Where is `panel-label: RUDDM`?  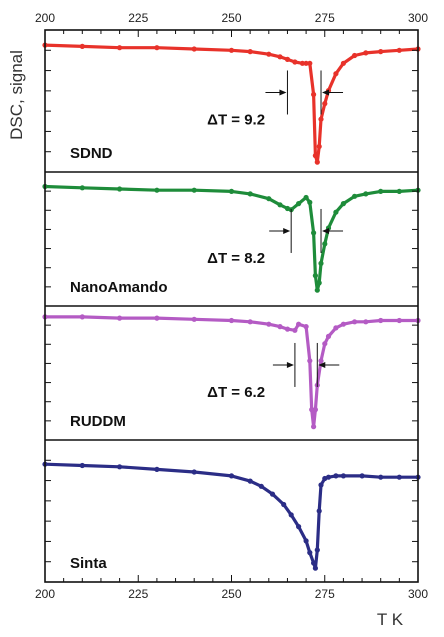
panel-label: RUDDM is located at coordinates (98, 421).